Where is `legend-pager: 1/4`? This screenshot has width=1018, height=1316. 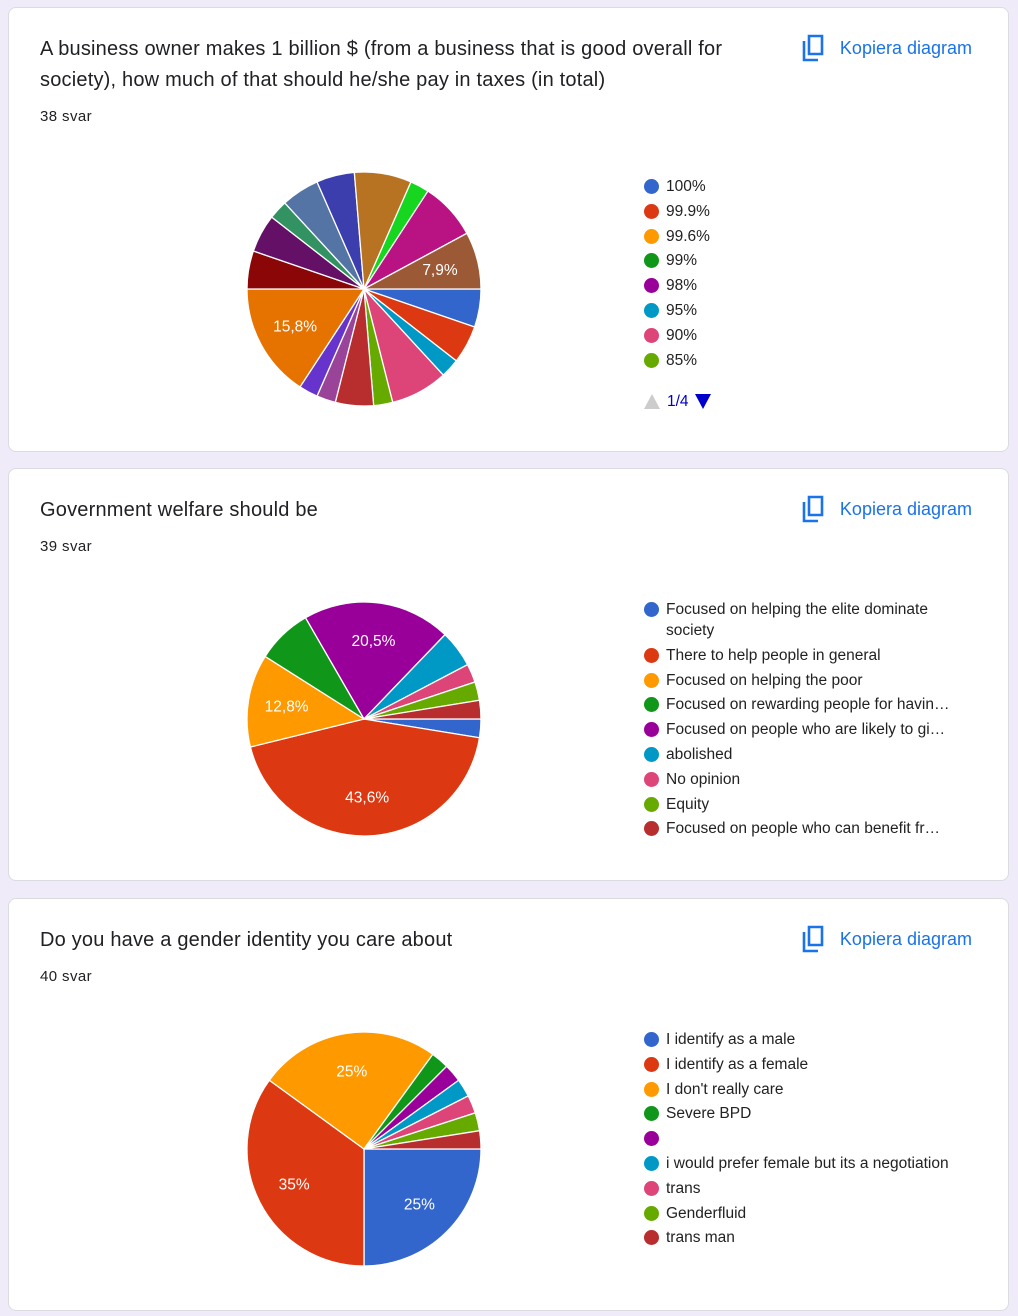
legend-pager: 1/4 is located at coordinates (808, 402).